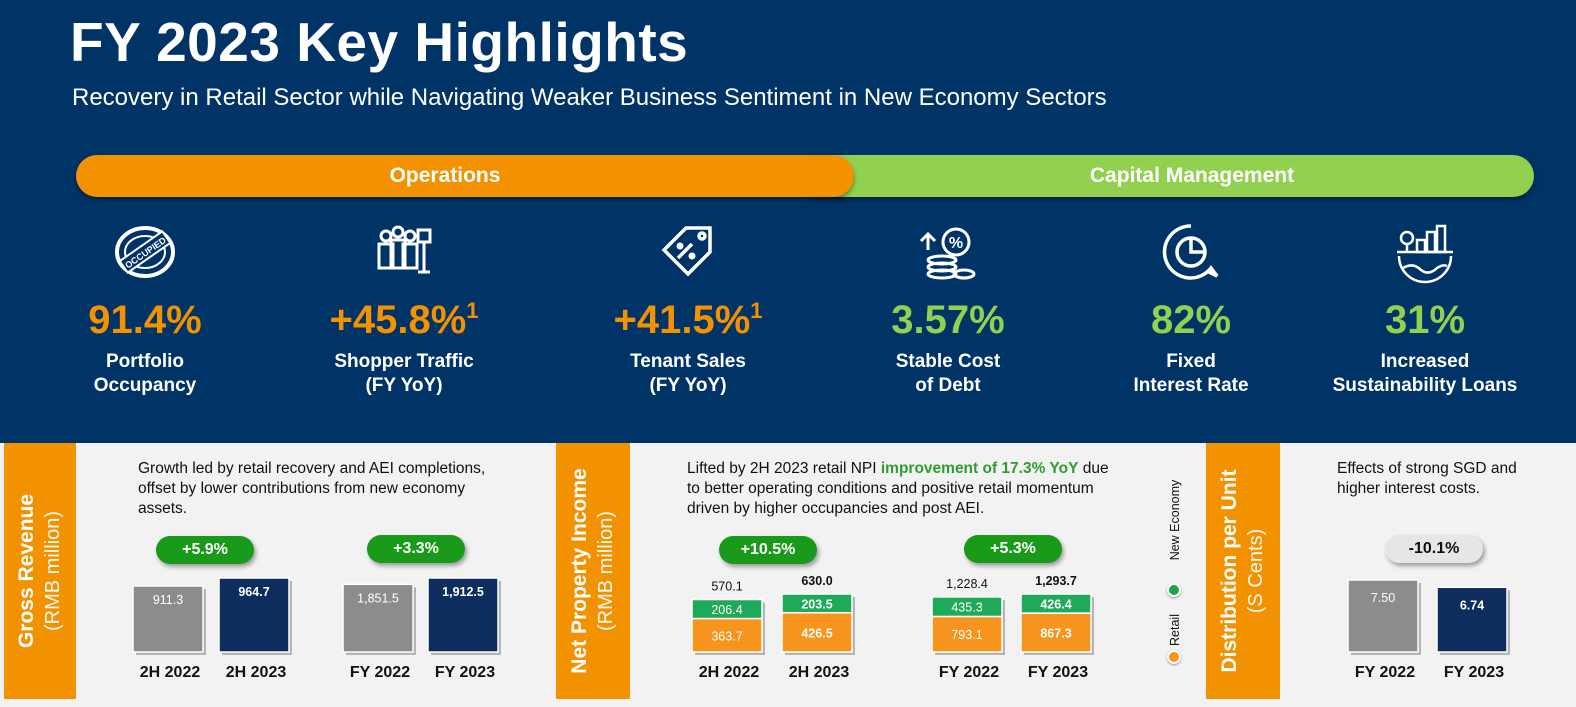 Image resolution: width=1576 pixels, height=707 pixels. What do you see at coordinates (593, 571) in the screenshot?
I see `npi-label: Net Property Income (RMB million)` at bounding box center [593, 571].